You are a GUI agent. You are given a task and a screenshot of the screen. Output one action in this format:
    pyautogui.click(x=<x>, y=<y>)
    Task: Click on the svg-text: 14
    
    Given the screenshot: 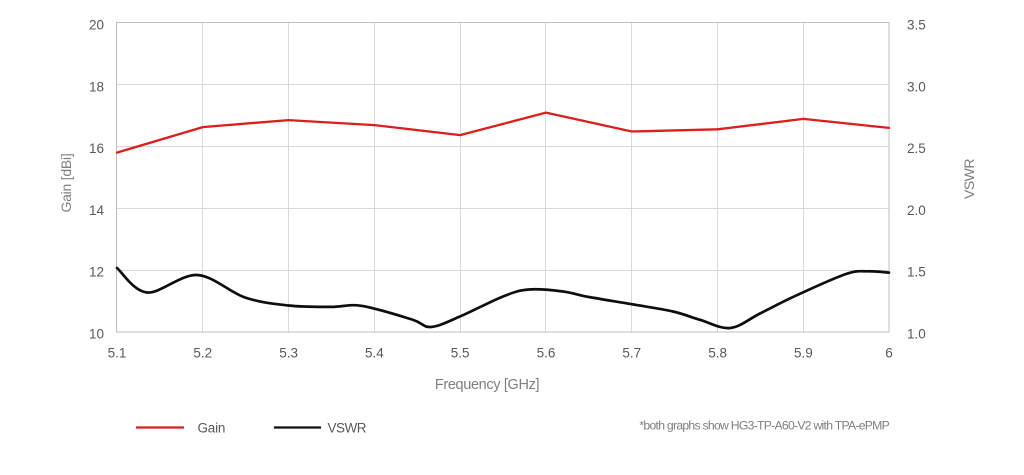 What is the action you would take?
    pyautogui.click(x=97, y=210)
    